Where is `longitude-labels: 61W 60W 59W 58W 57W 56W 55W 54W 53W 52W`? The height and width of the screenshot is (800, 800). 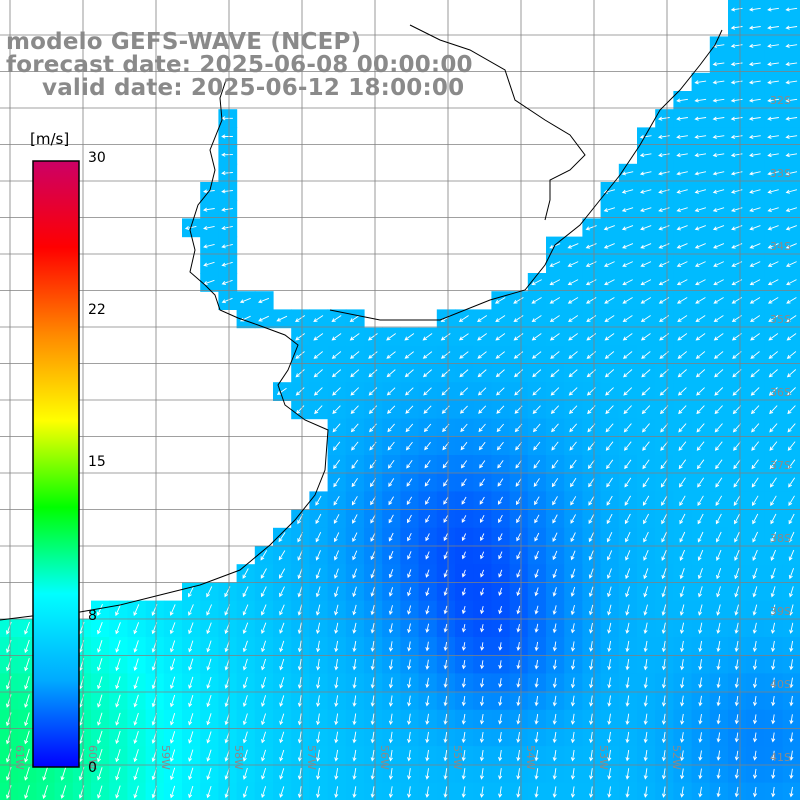
longitude-labels: 61W 60W 59W 58W 57W 56W 55W 54W 53W 52W is located at coordinates (348, 757).